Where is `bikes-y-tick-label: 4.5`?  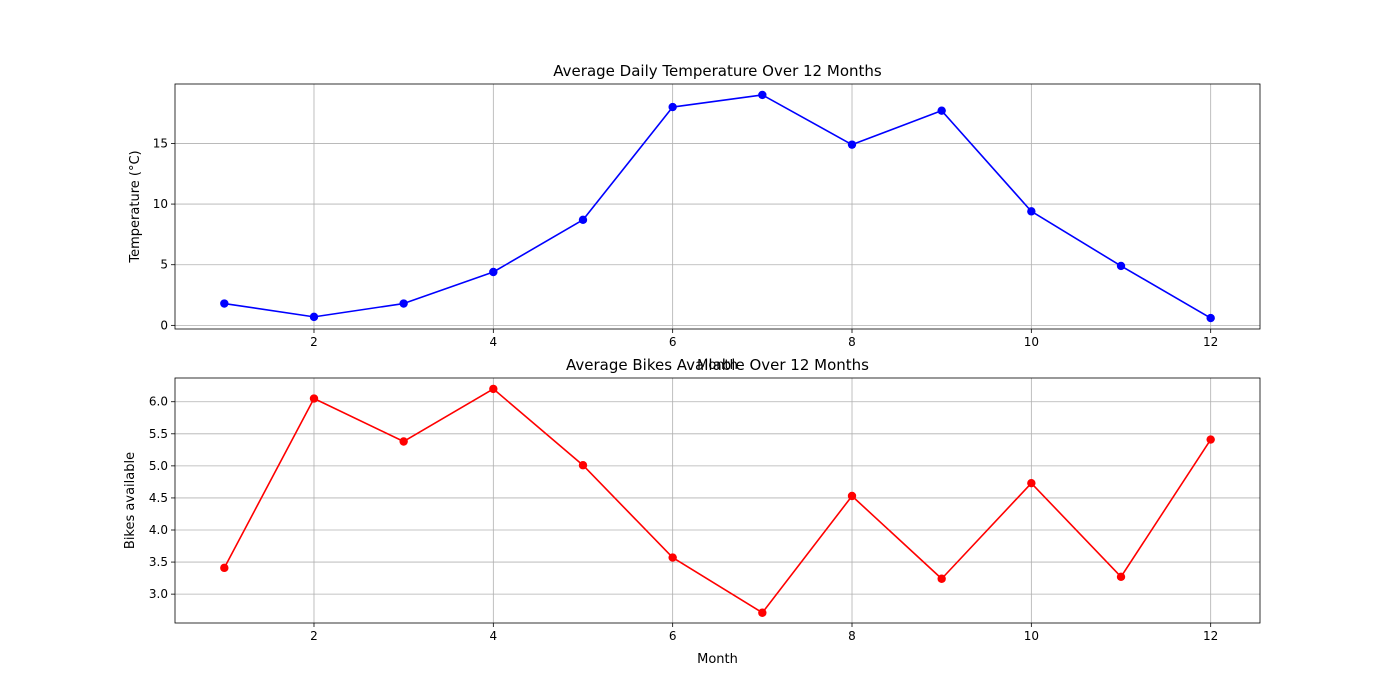 bikes-y-tick-label: 4.5 is located at coordinates (158, 498).